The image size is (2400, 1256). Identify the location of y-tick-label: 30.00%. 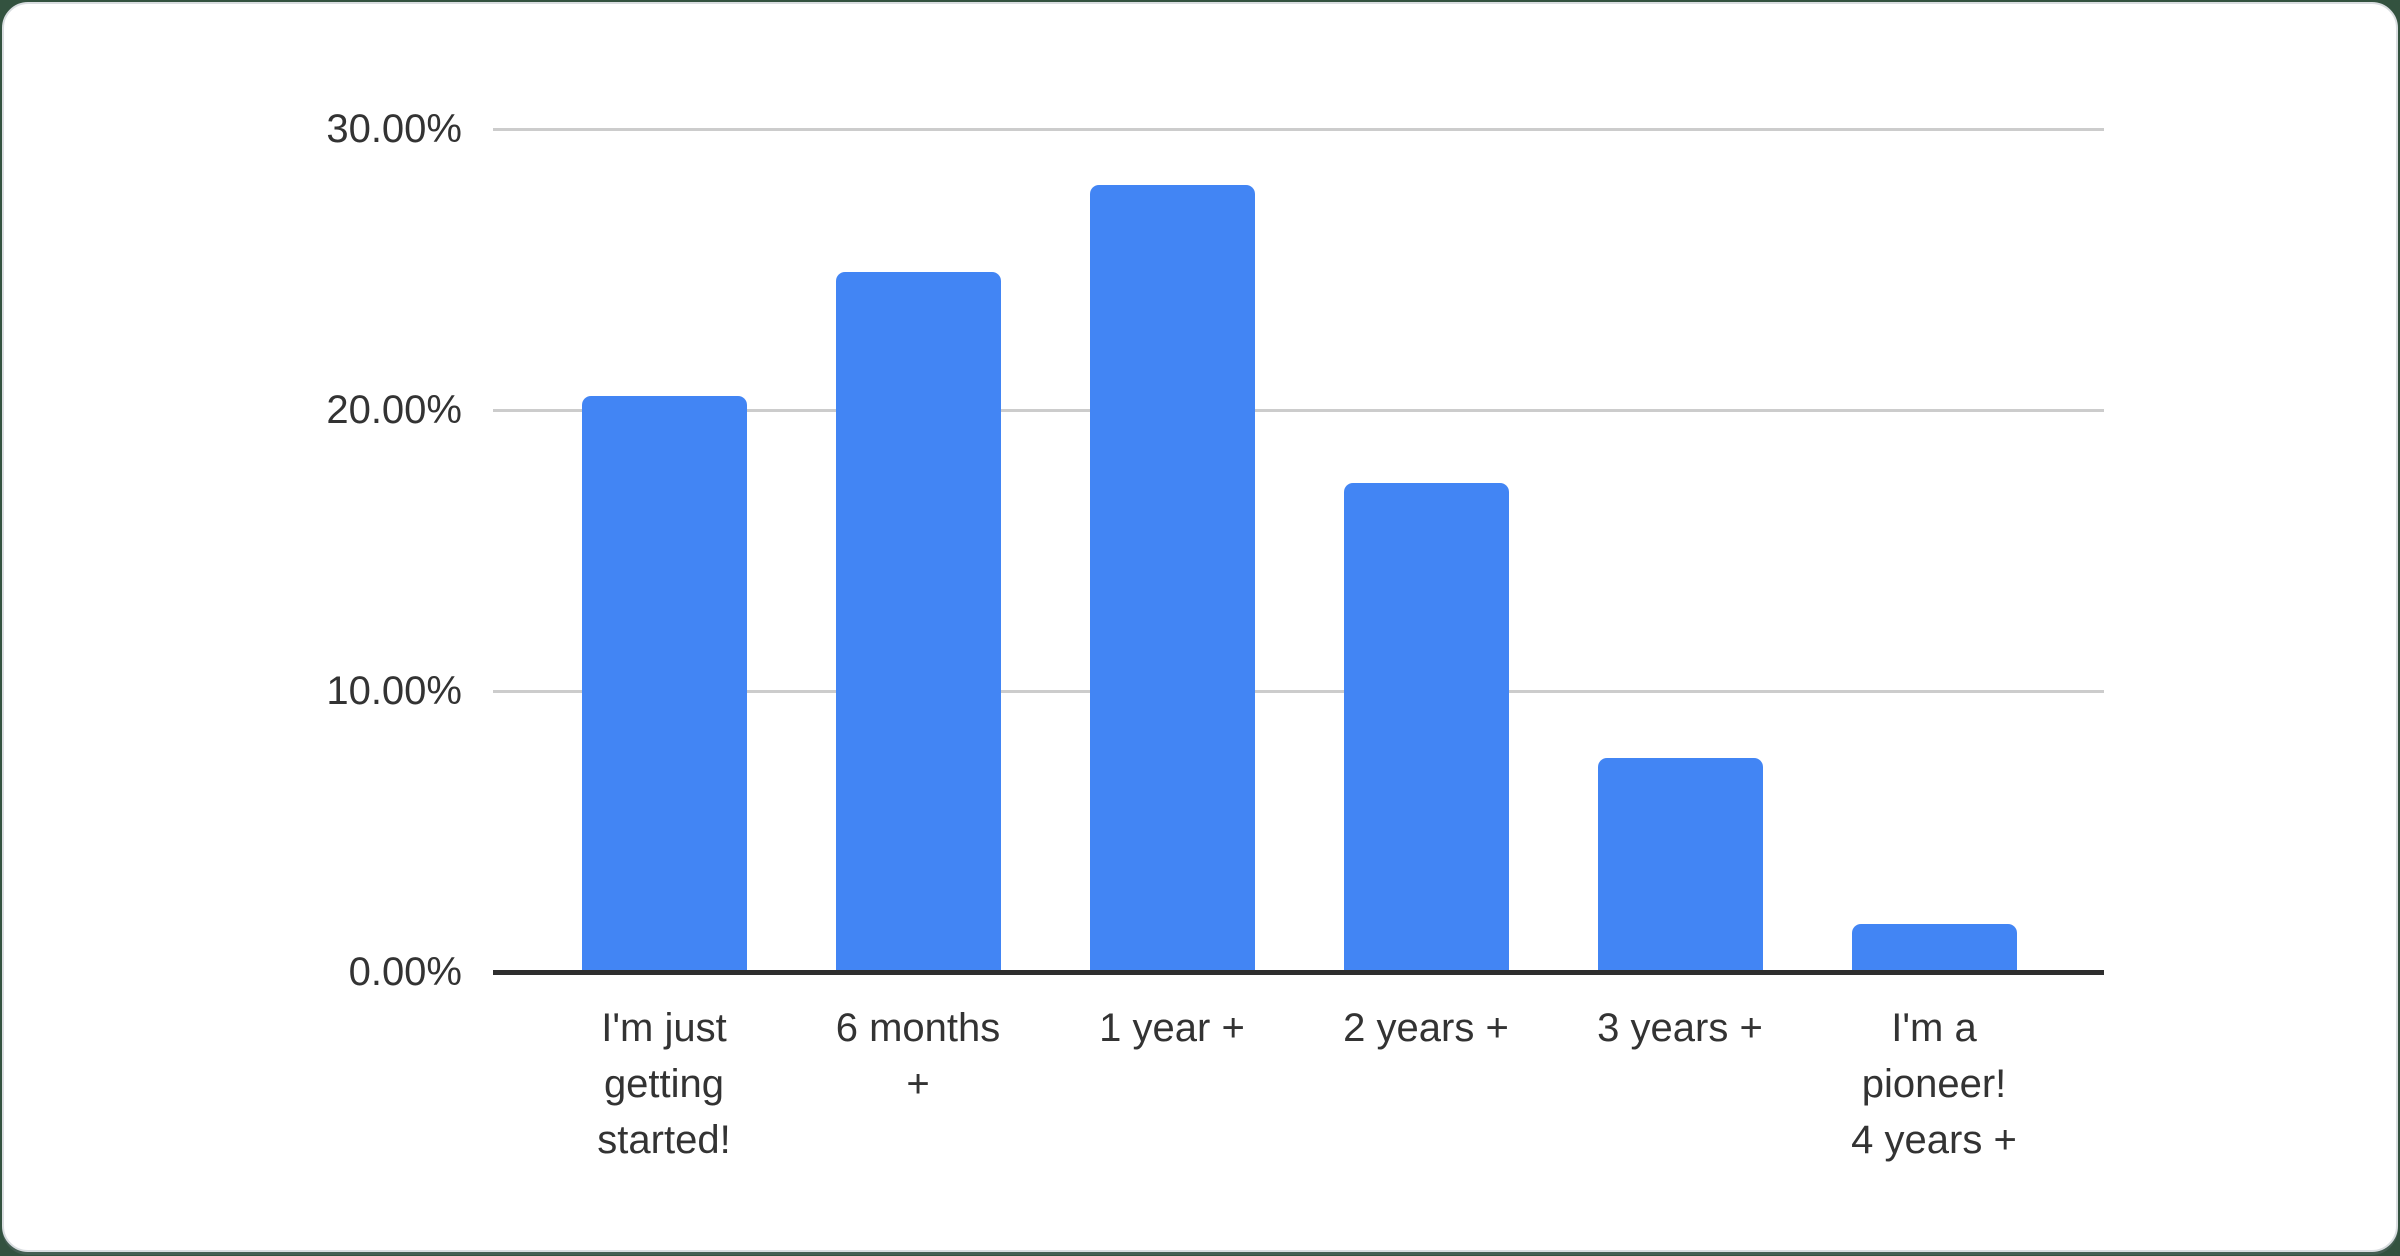
(394, 129).